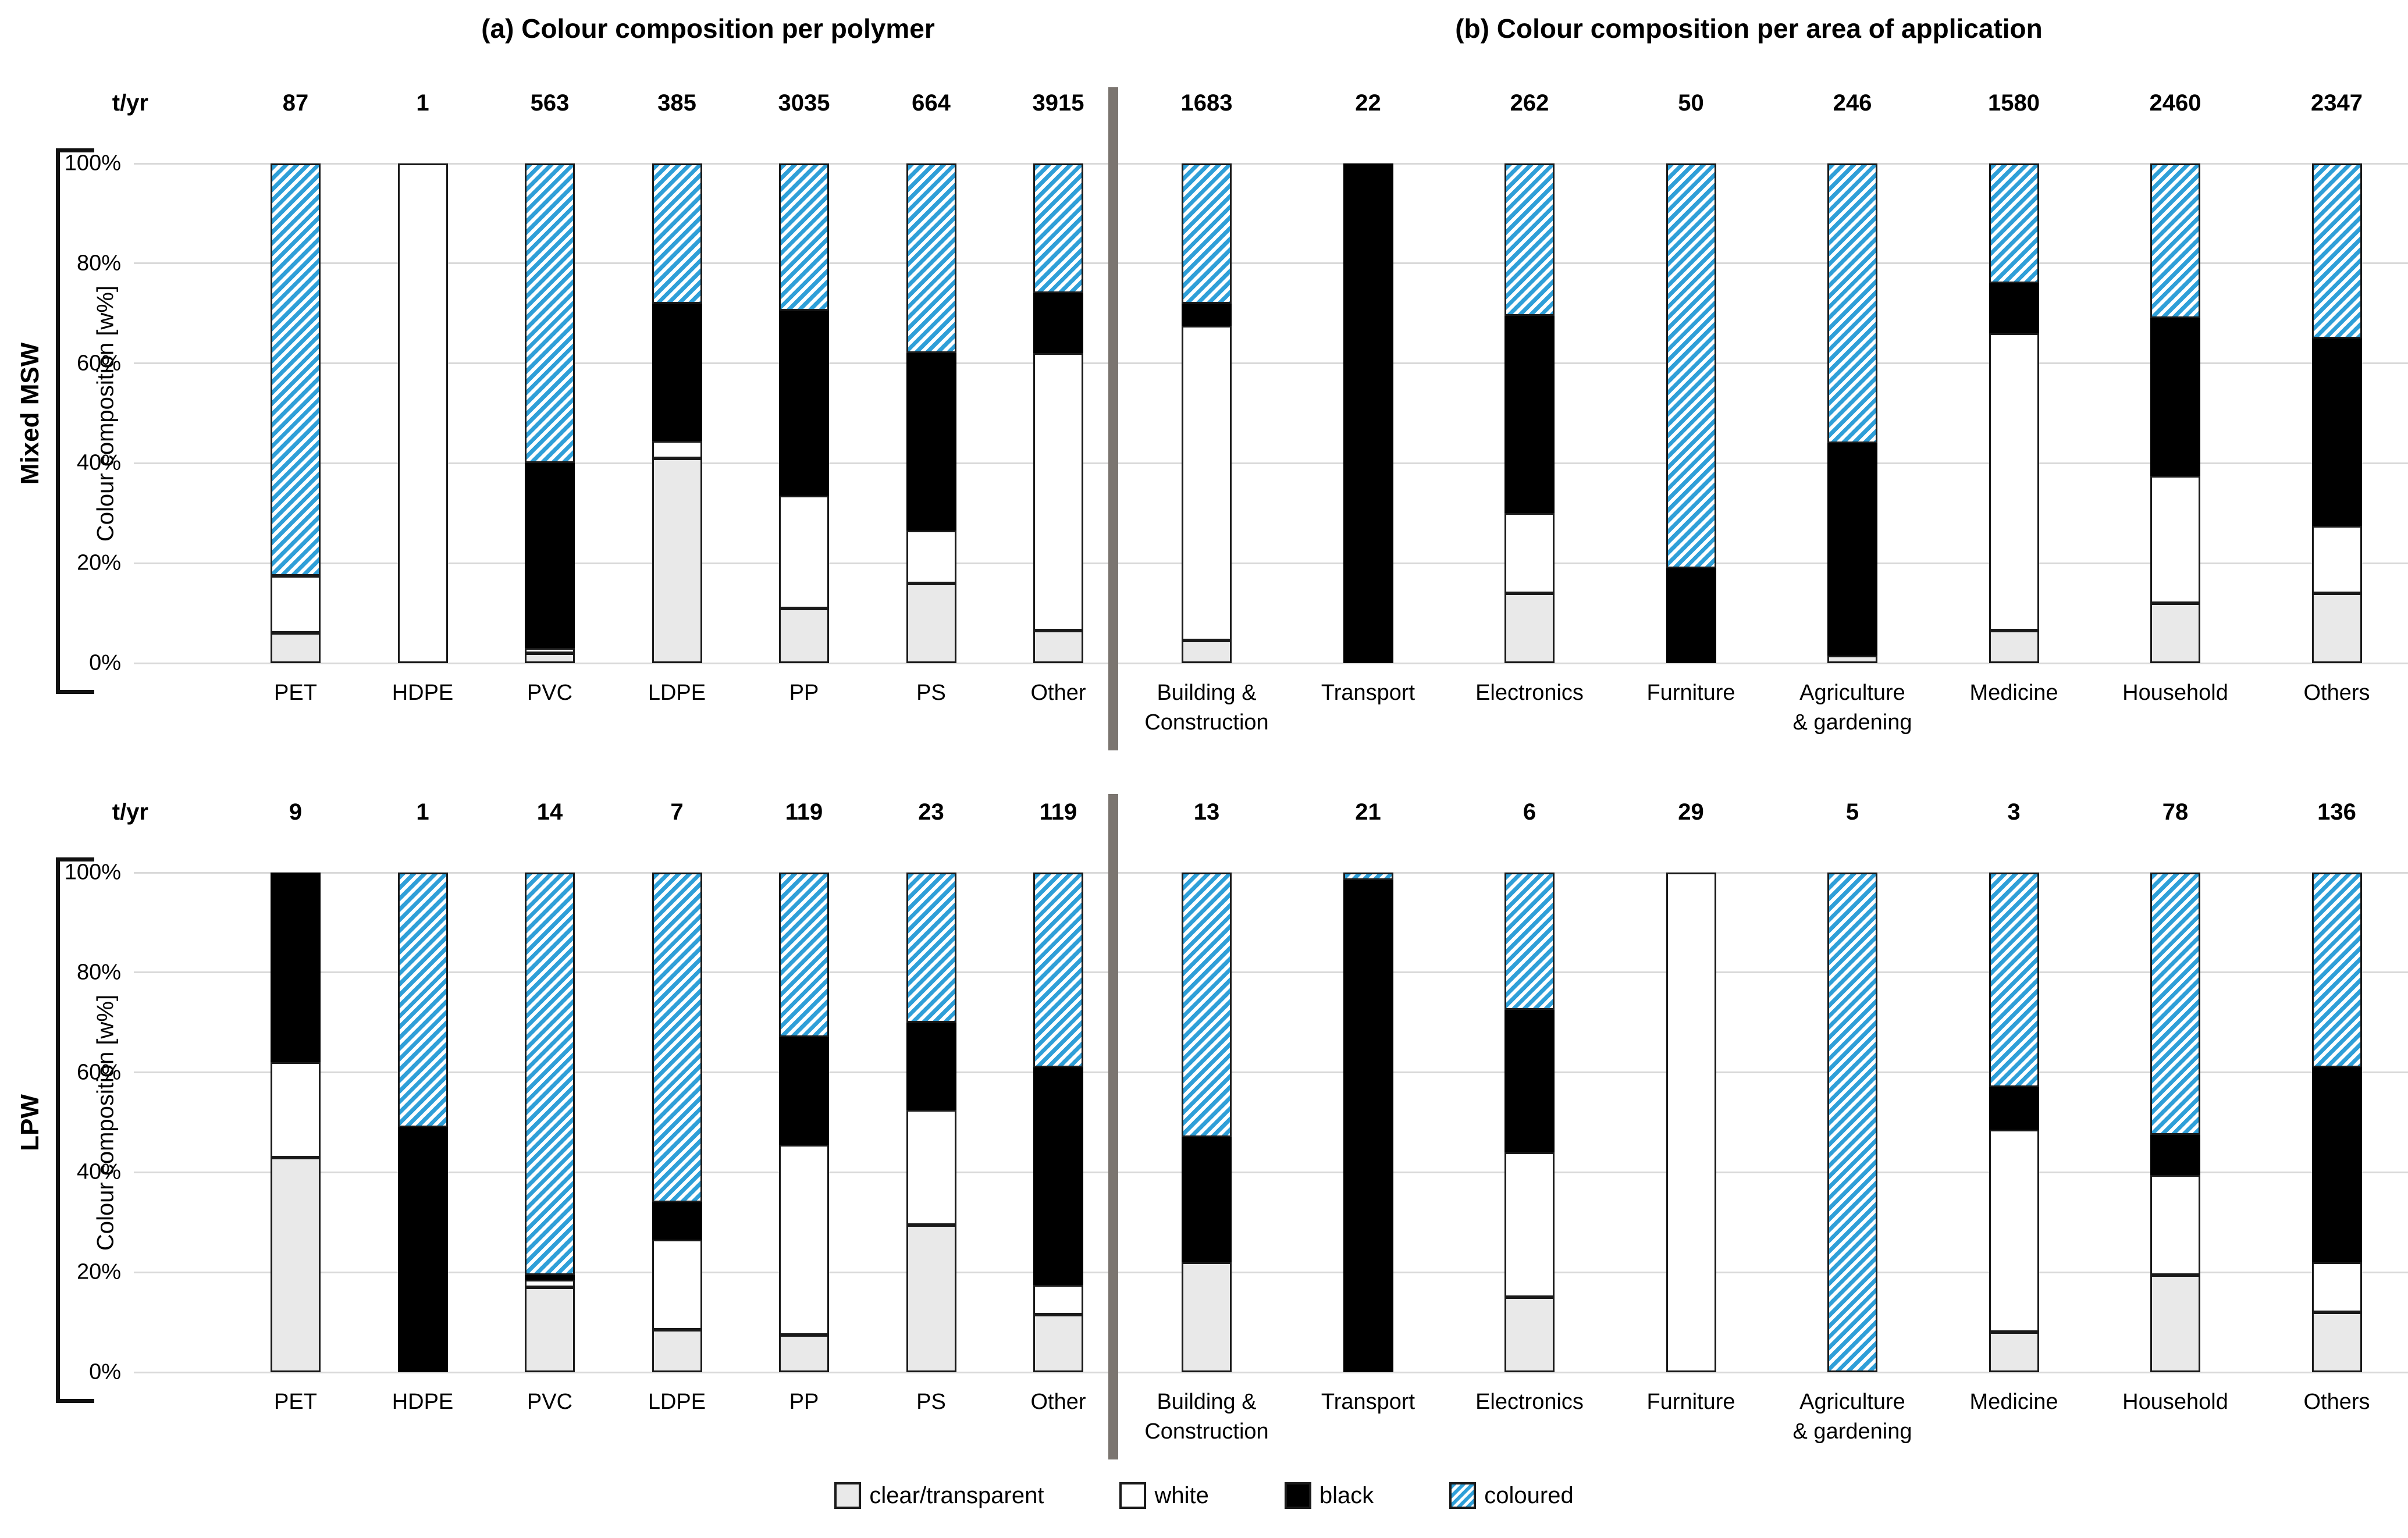  I want to click on tyr-value-ps: 664, so click(931, 103).